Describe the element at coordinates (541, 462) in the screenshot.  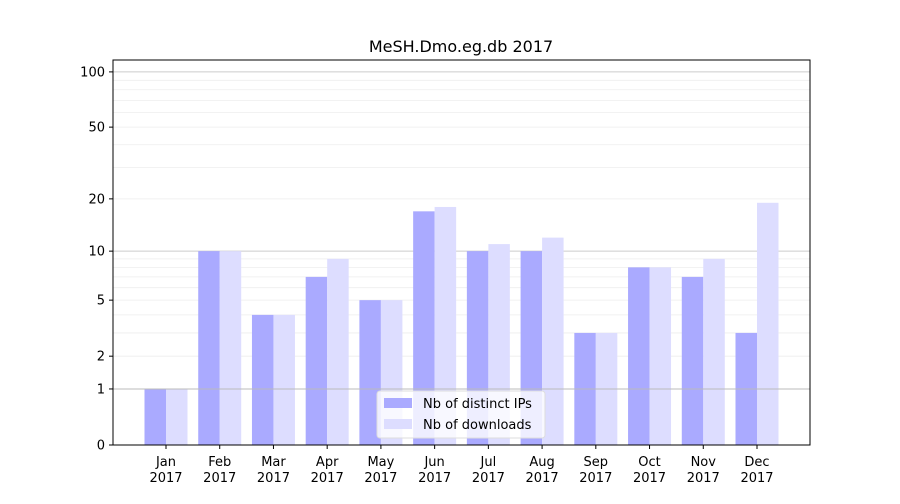
I see `x-tick-label: Aug` at that location.